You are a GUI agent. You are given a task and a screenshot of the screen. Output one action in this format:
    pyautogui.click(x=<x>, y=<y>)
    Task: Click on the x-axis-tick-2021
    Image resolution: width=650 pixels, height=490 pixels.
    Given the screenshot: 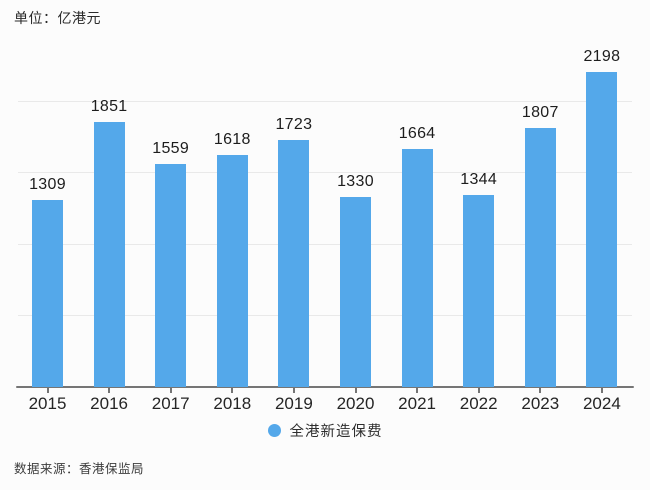 What is the action you would take?
    pyautogui.click(x=417, y=390)
    